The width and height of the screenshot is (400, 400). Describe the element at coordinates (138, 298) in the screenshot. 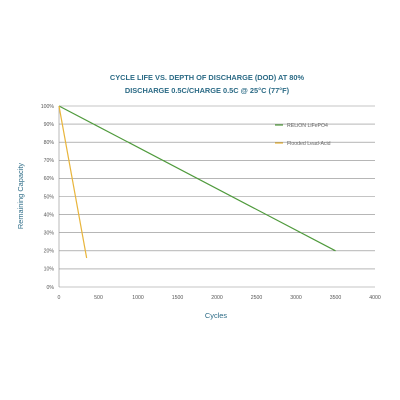

I see `x-tick-label: 1000` at that location.